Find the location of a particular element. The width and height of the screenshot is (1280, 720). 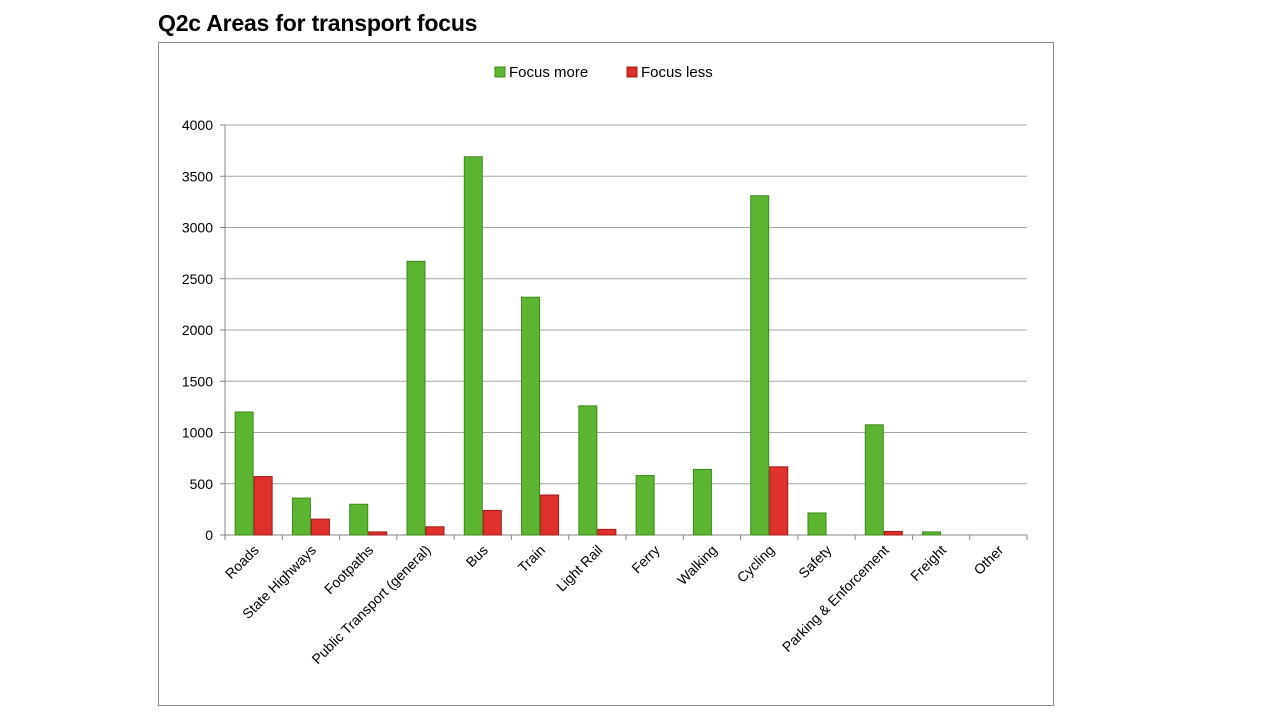

y-tick-label: 2500 is located at coordinates (197, 279).